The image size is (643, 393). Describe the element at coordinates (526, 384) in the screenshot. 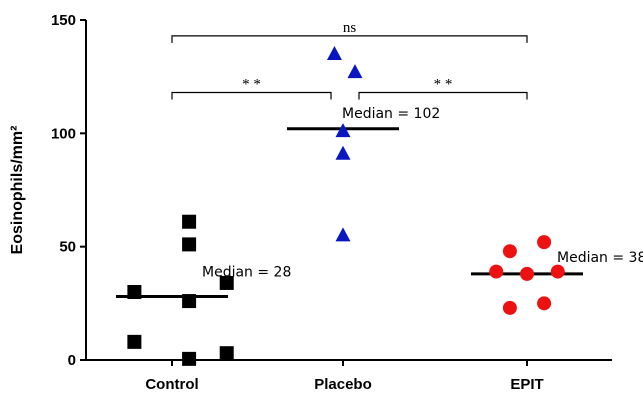

I see `x-tick-label: EPIT` at that location.